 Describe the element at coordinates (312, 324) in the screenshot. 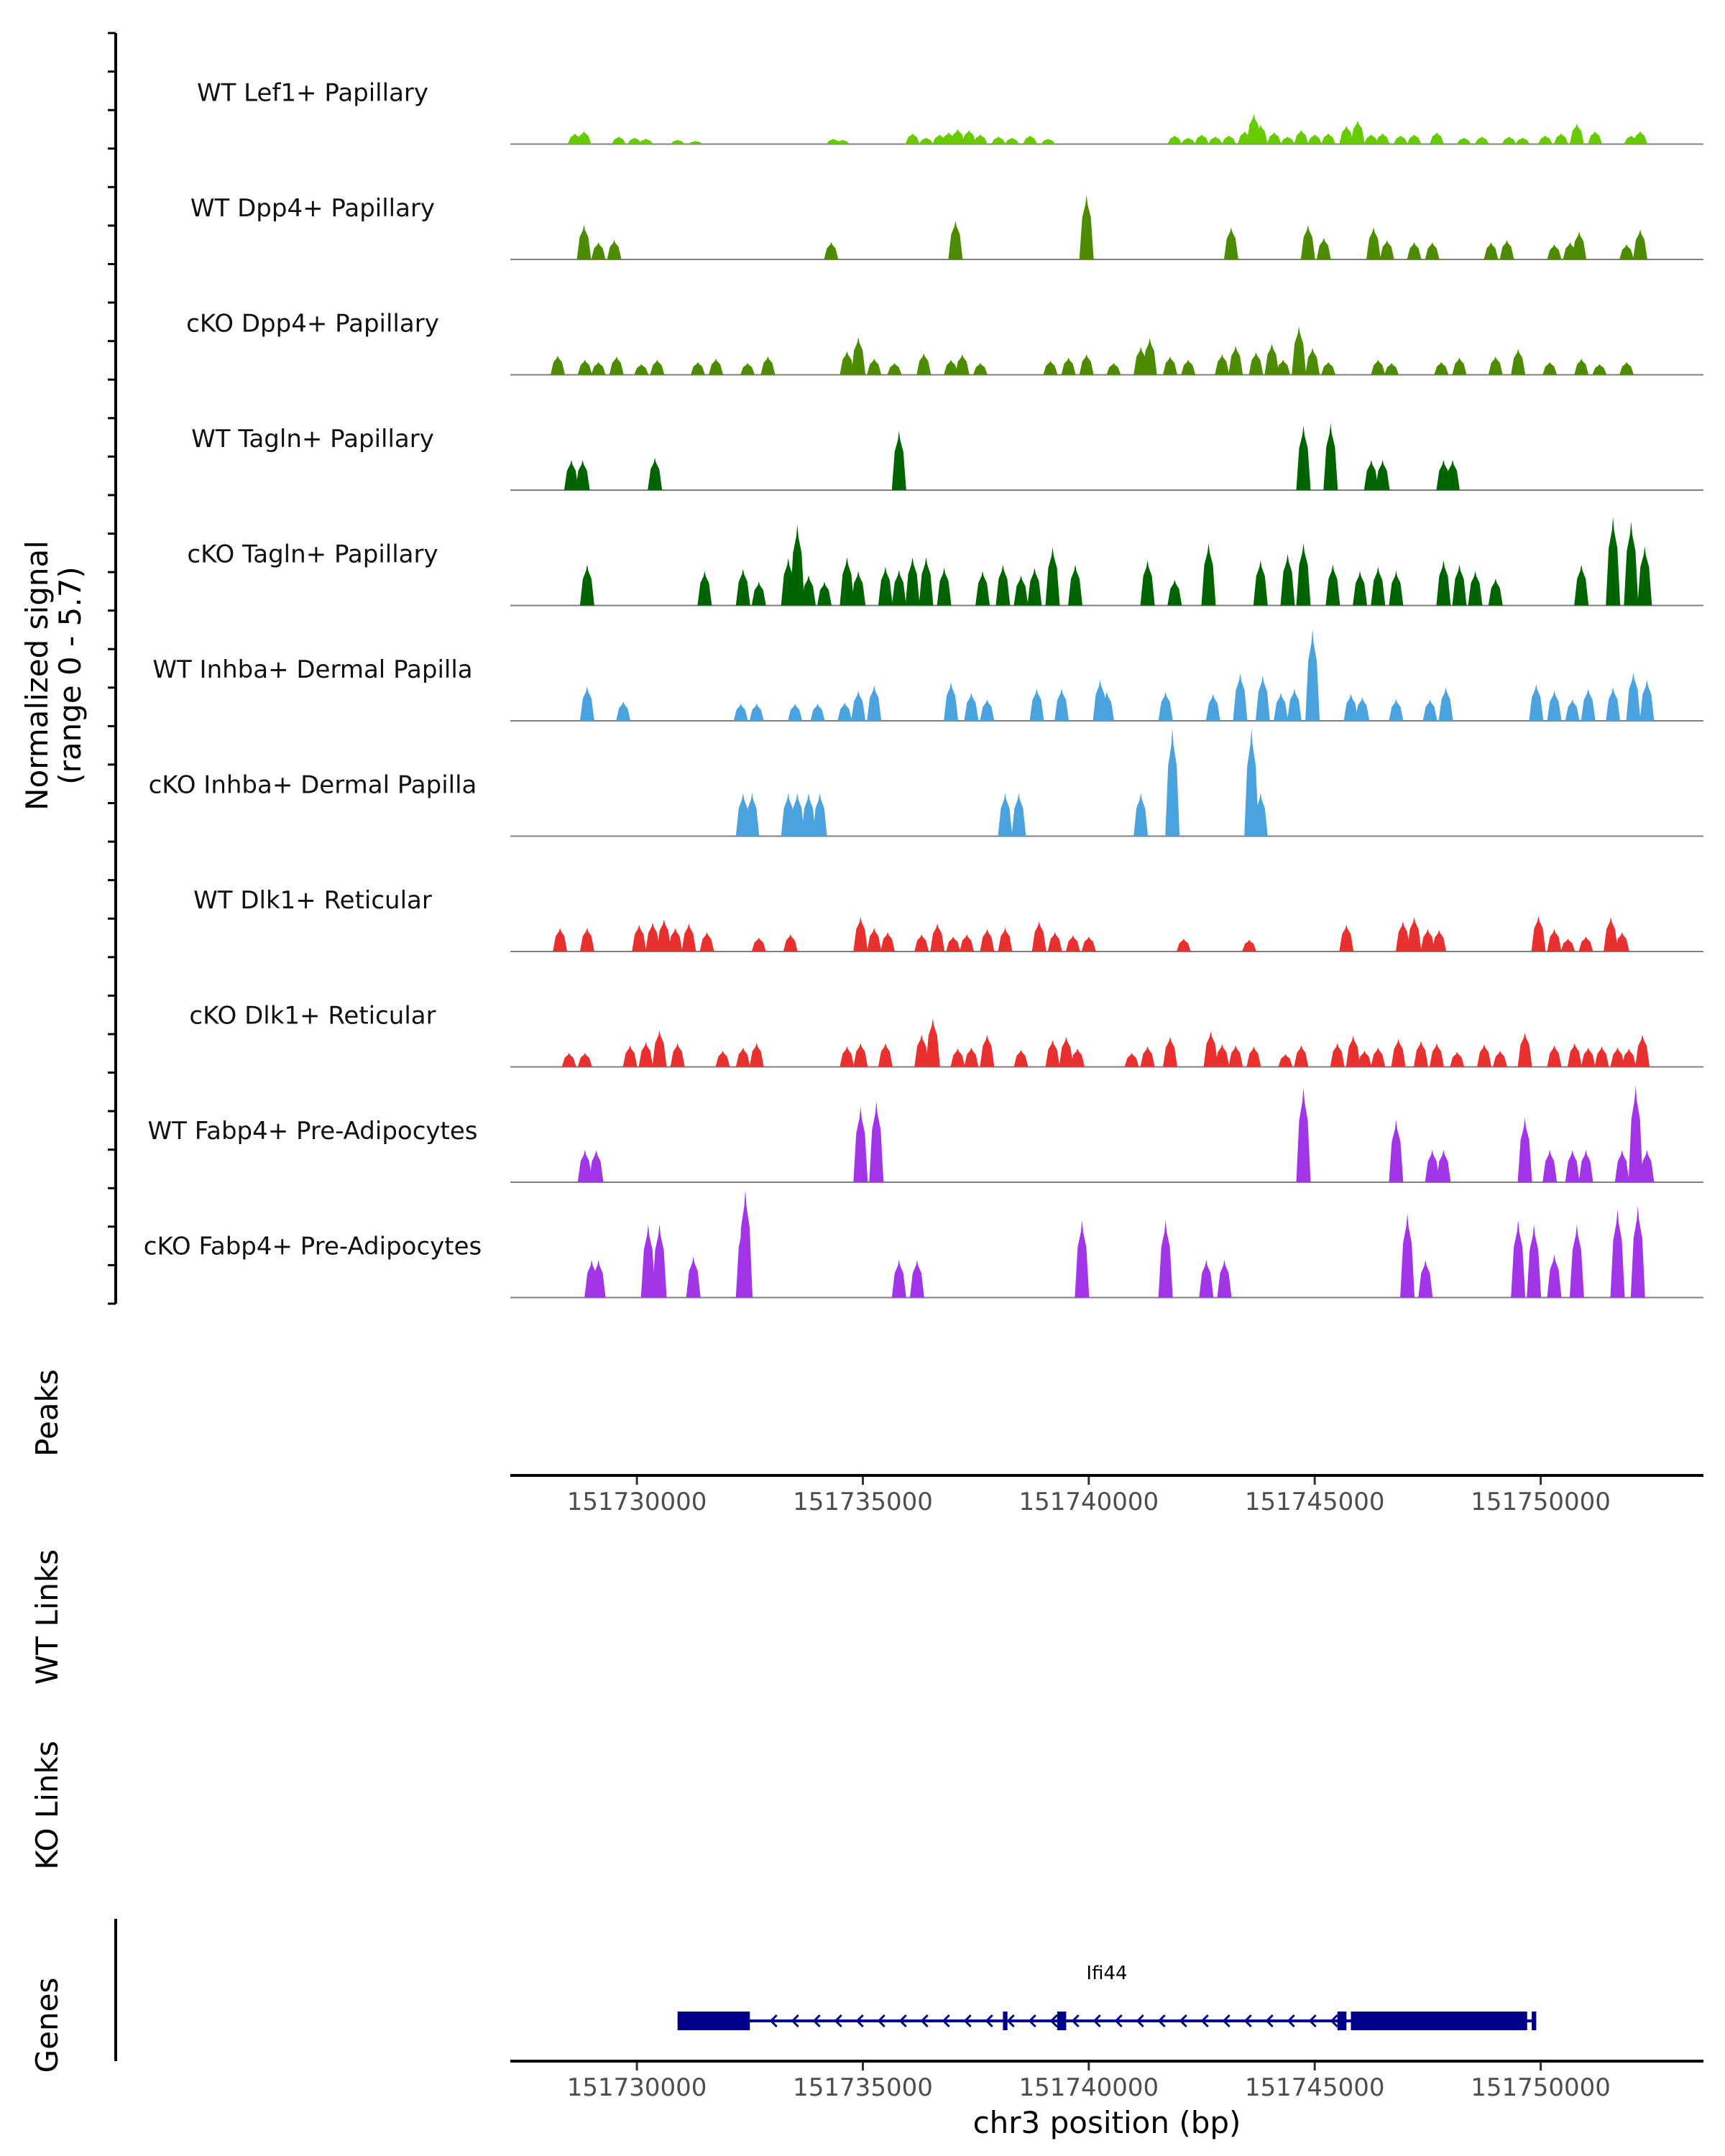

I see `track-label: cKO Dpp4+ Papillary` at that location.